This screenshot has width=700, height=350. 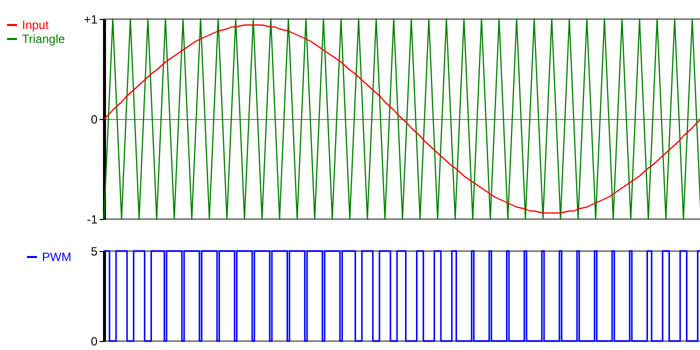 What do you see at coordinates (36, 25) in the screenshot?
I see `legend-label: Input` at bounding box center [36, 25].